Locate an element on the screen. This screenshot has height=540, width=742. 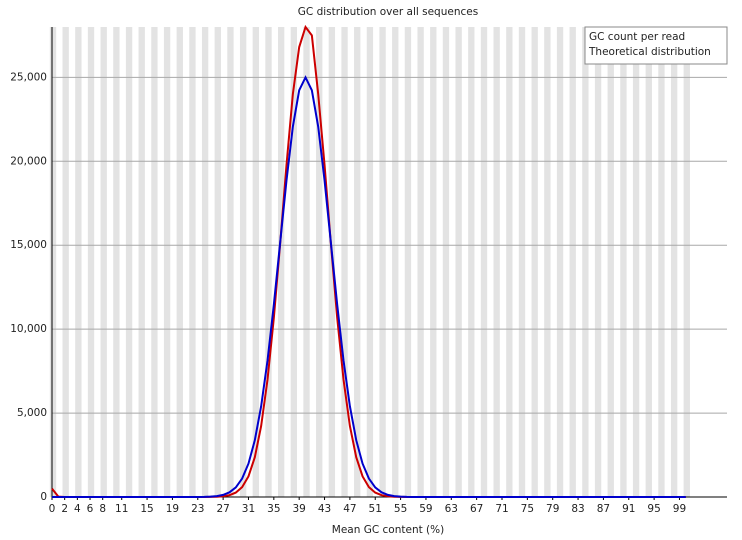
x-tick-label: 43 is located at coordinates (324, 509).